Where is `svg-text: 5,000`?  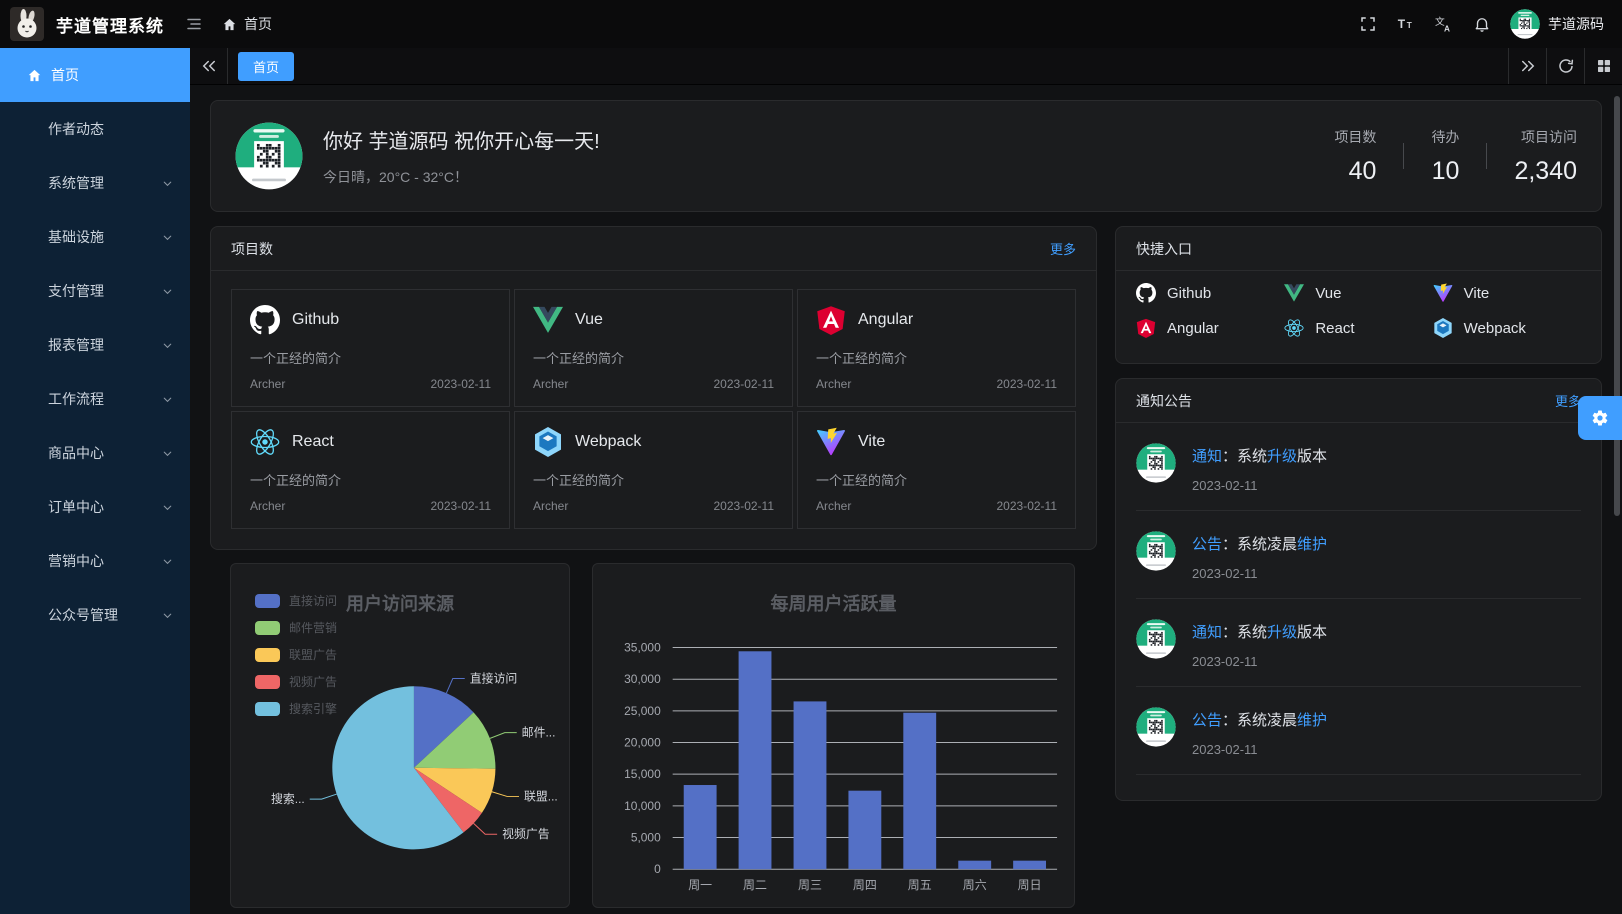 svg-text: 5,000 is located at coordinates (646, 837).